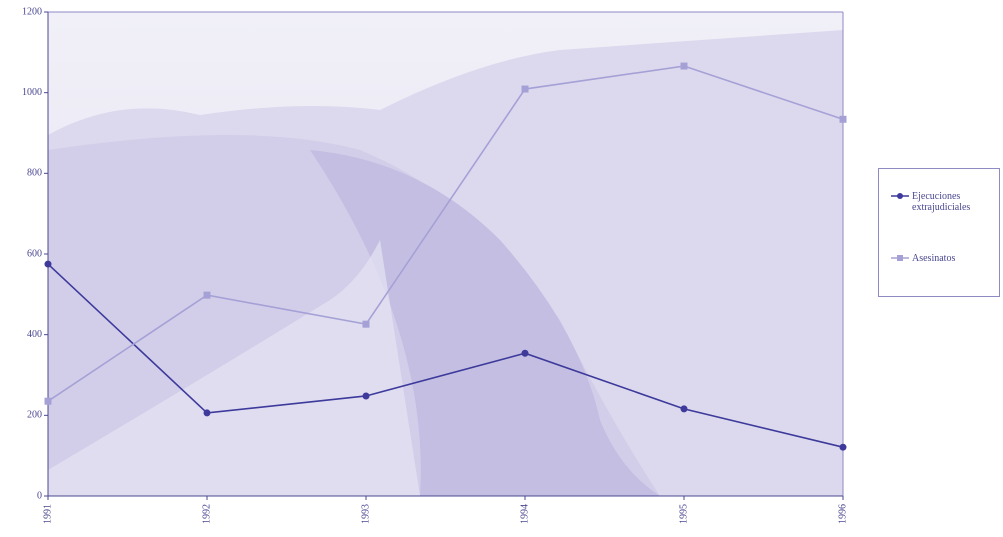  What do you see at coordinates (47, 514) in the screenshot?
I see `x-tick-label: 1991` at bounding box center [47, 514].